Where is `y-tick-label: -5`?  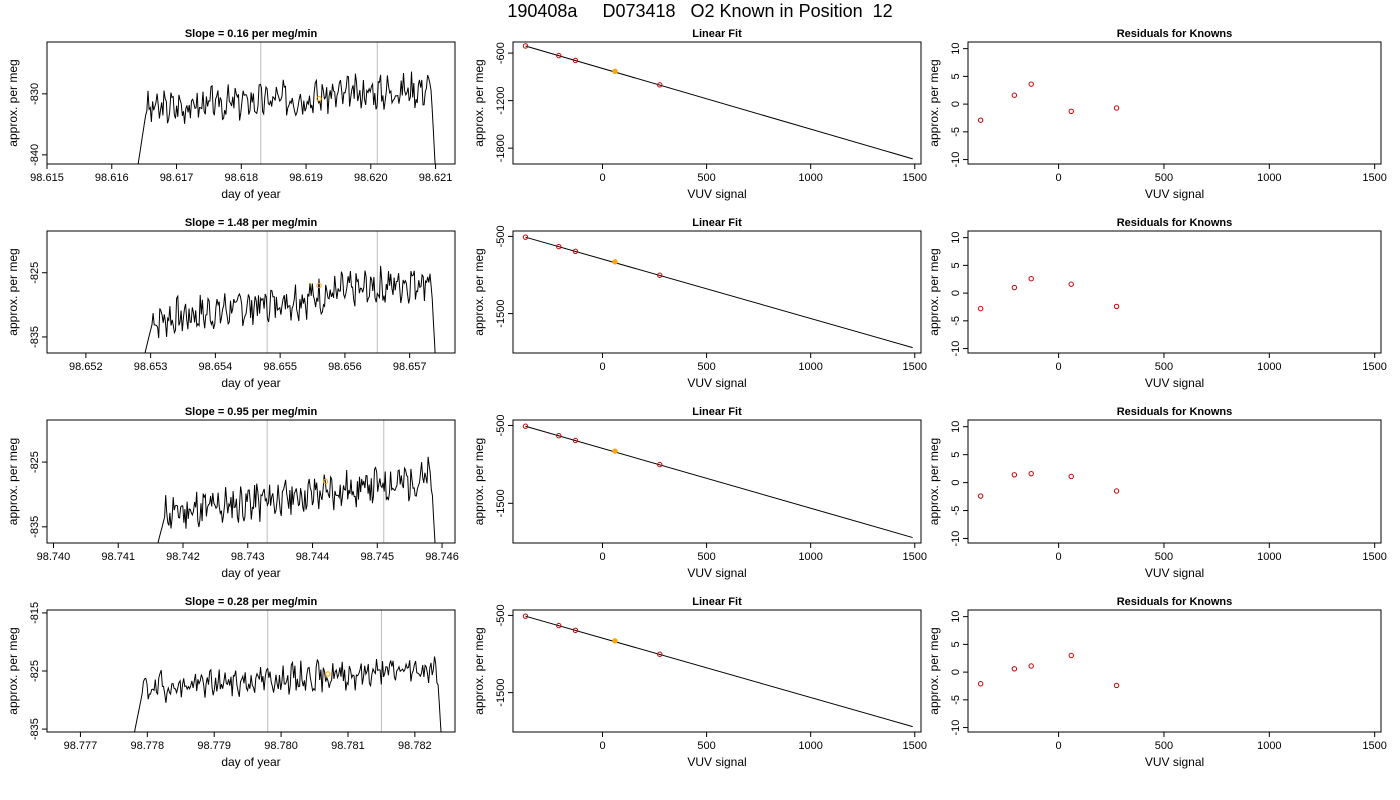 y-tick-label: -5 is located at coordinates (956, 321).